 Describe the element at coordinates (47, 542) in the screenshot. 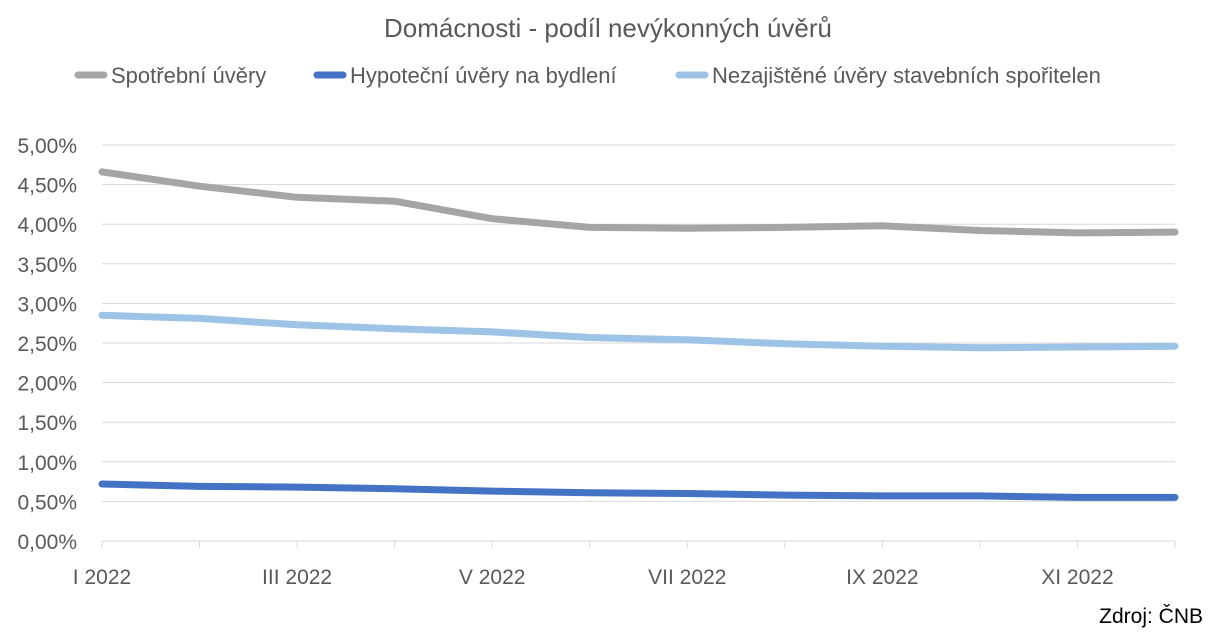

I see `y-tick-label: 0,00%` at that location.